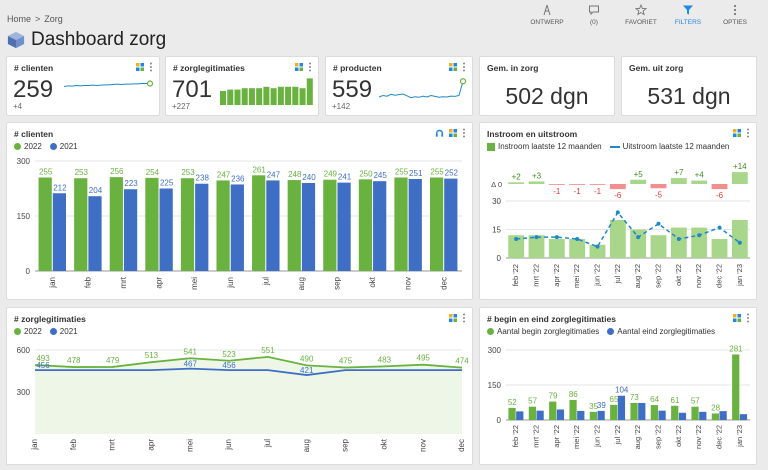 The image size is (768, 470). Describe the element at coordinates (739, 242) in the screenshot. I see `uitstroom-point` at that location.